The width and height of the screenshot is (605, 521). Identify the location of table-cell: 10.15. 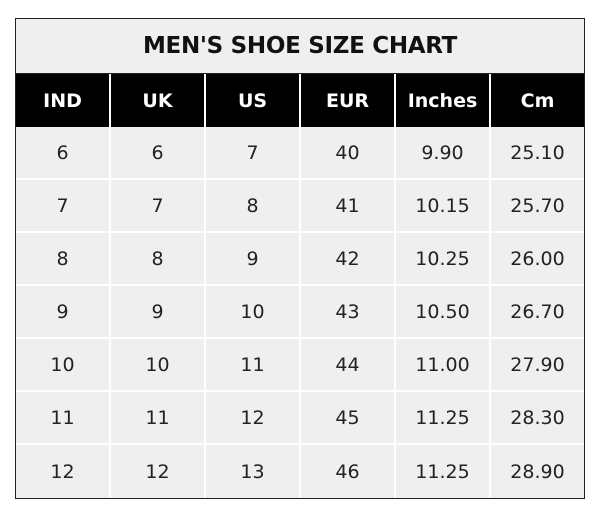
(443, 206).